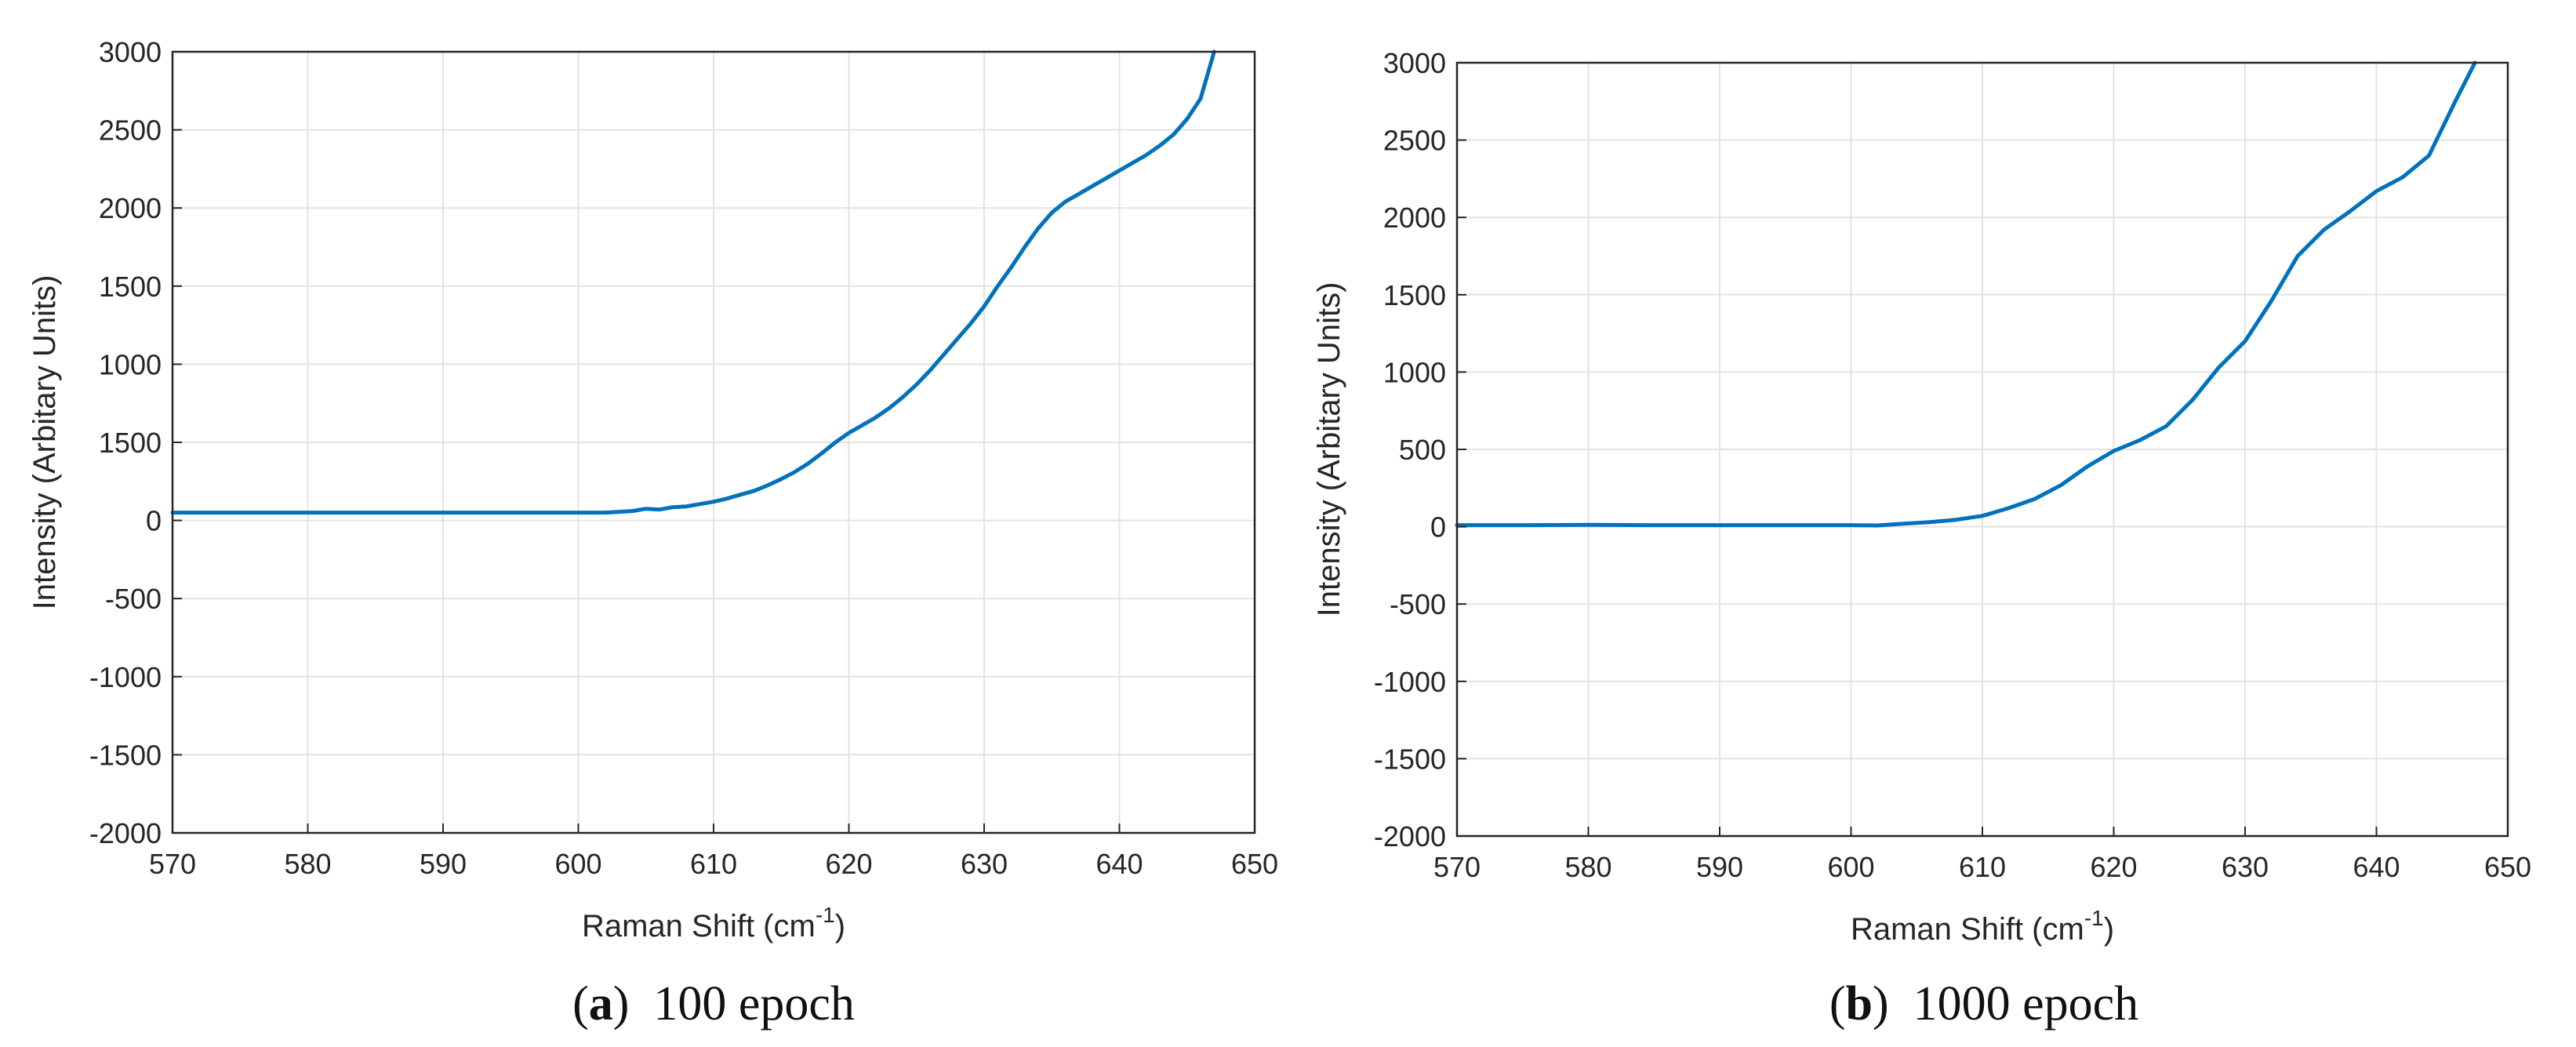 This screenshot has width=2576, height=1047. Describe the element at coordinates (713, 1004) in the screenshot. I see `panel-caption: (a) 100 epoch` at that location.